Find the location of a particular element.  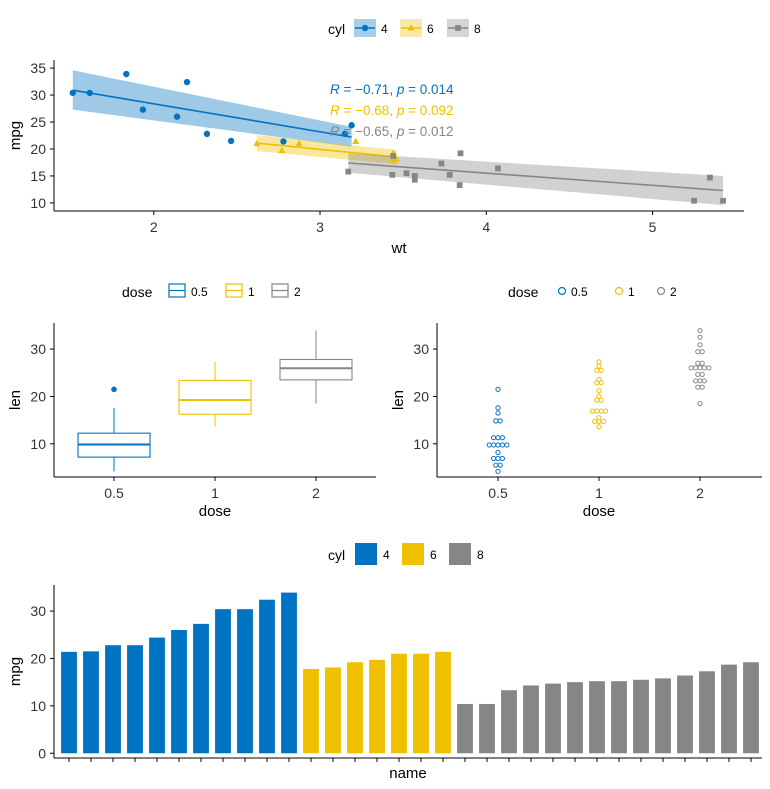

correlation-annotation-6: R = −0.68, p = 0.092 is located at coordinates (392, 110).